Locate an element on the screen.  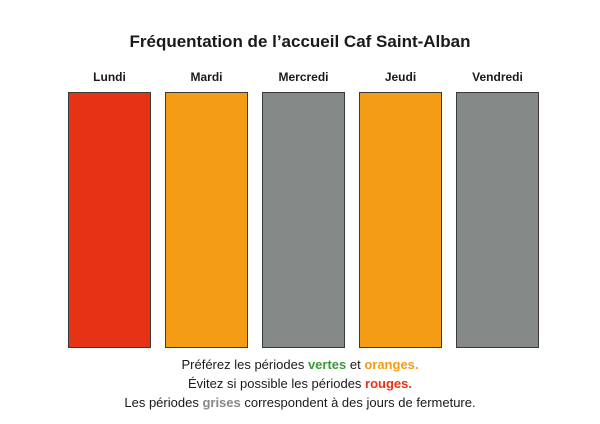
day-label-vendredi: Vendredi is located at coordinates (497, 77).